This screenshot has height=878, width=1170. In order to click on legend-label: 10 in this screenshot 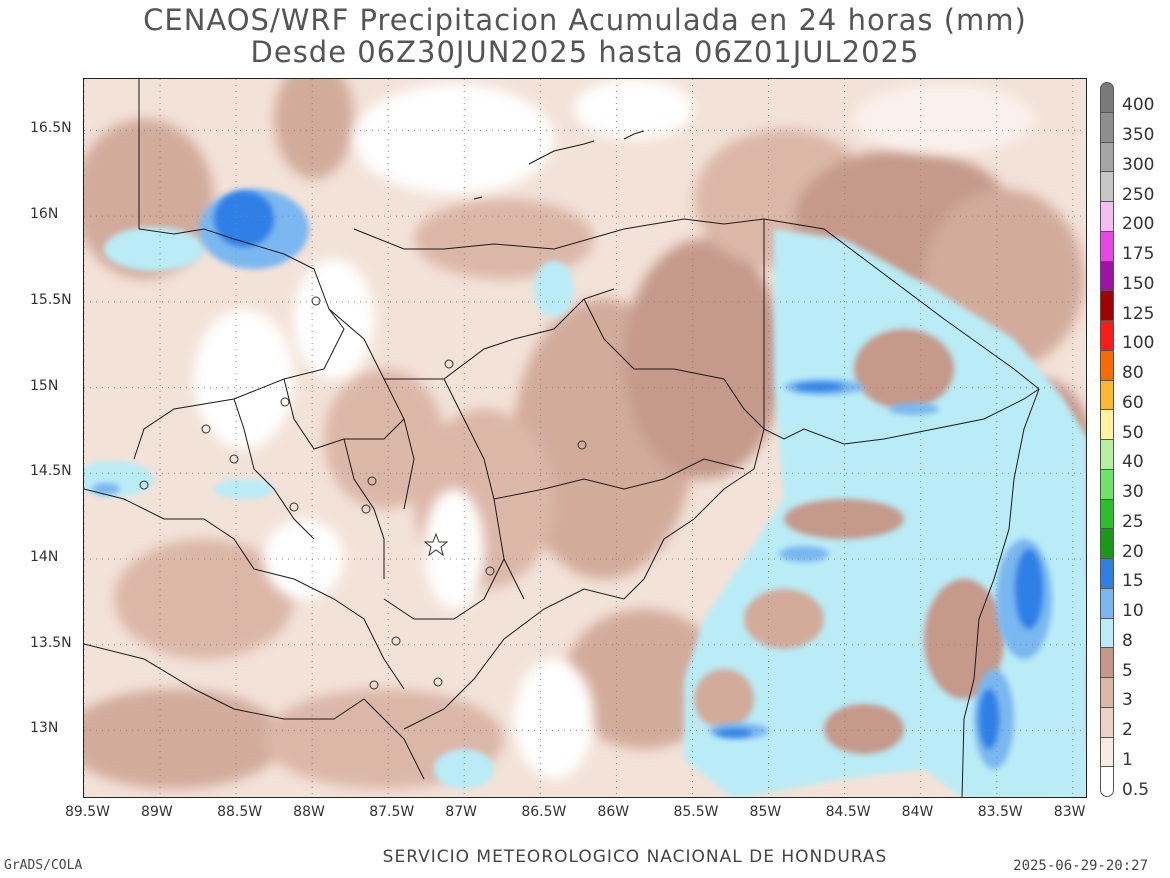, I will do `click(1133, 611)`.